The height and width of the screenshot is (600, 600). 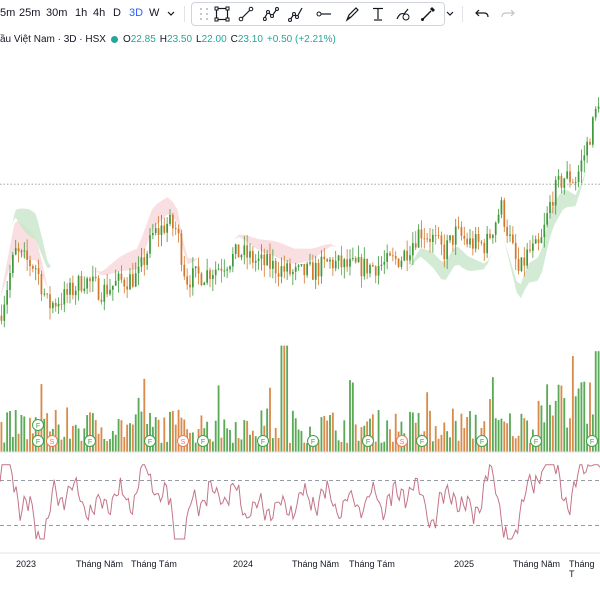 I want to click on timeframe-4h: 4h, so click(x=99, y=13).